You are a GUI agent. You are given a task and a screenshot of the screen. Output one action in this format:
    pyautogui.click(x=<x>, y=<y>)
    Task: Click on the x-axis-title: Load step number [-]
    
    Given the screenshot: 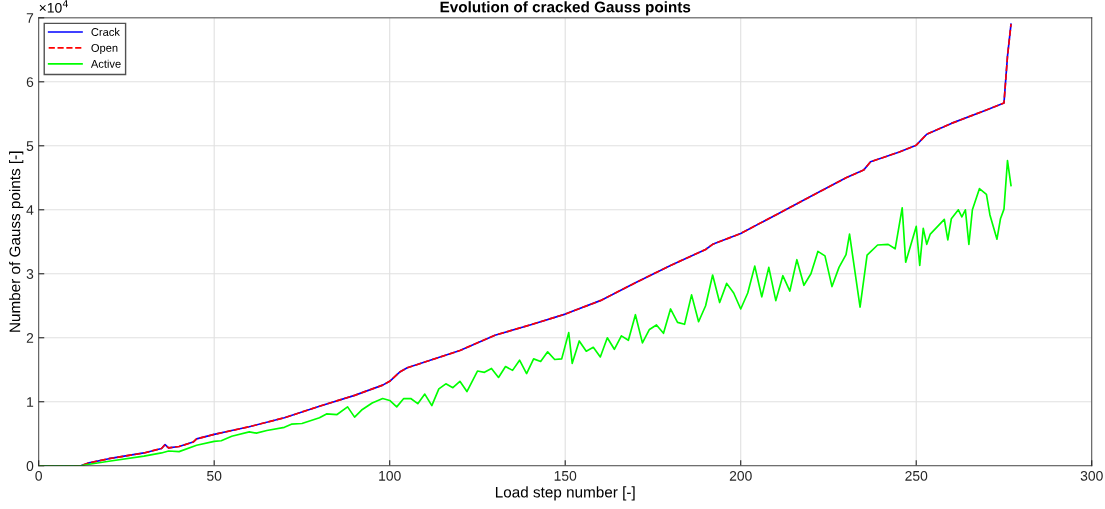 What is the action you would take?
    pyautogui.click(x=565, y=493)
    